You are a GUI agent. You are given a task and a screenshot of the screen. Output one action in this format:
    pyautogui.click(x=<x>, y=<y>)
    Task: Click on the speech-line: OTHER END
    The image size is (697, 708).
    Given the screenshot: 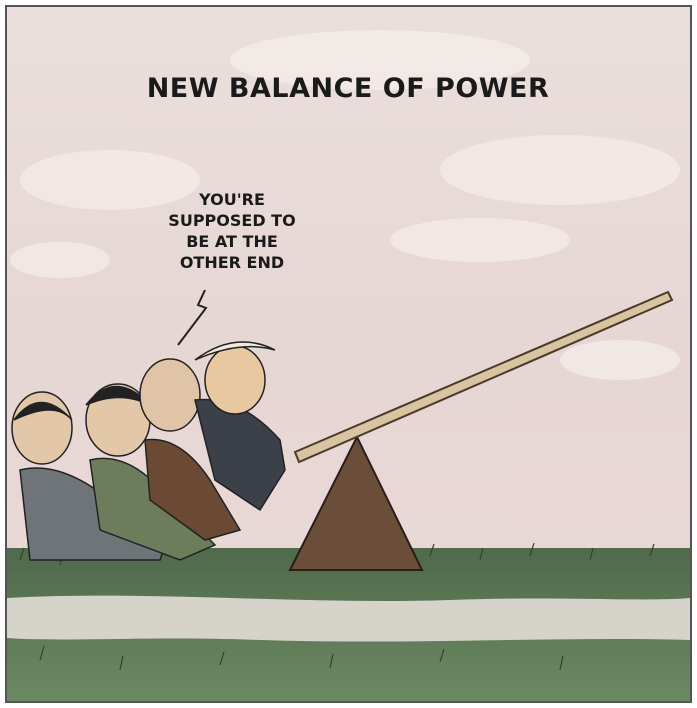 What is the action you would take?
    pyautogui.click(x=232, y=262)
    